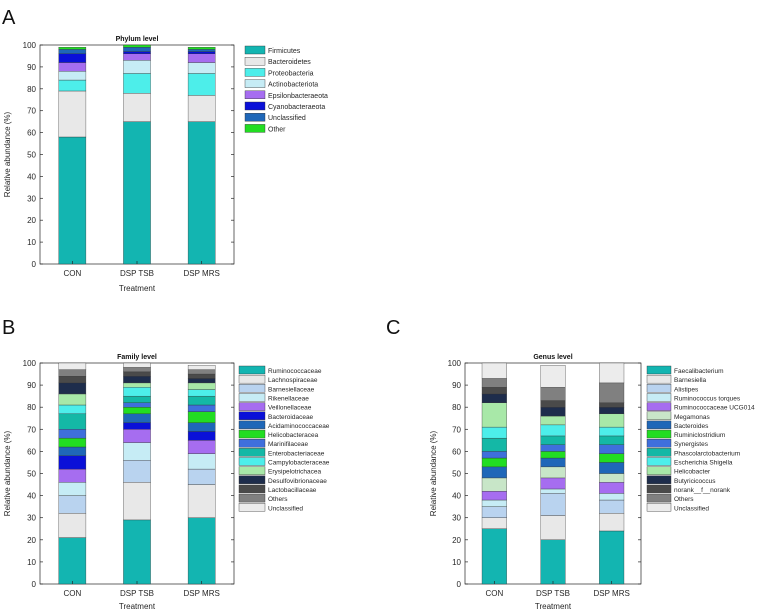  I want to click on y-tick-label: 100, so click(30, 45).